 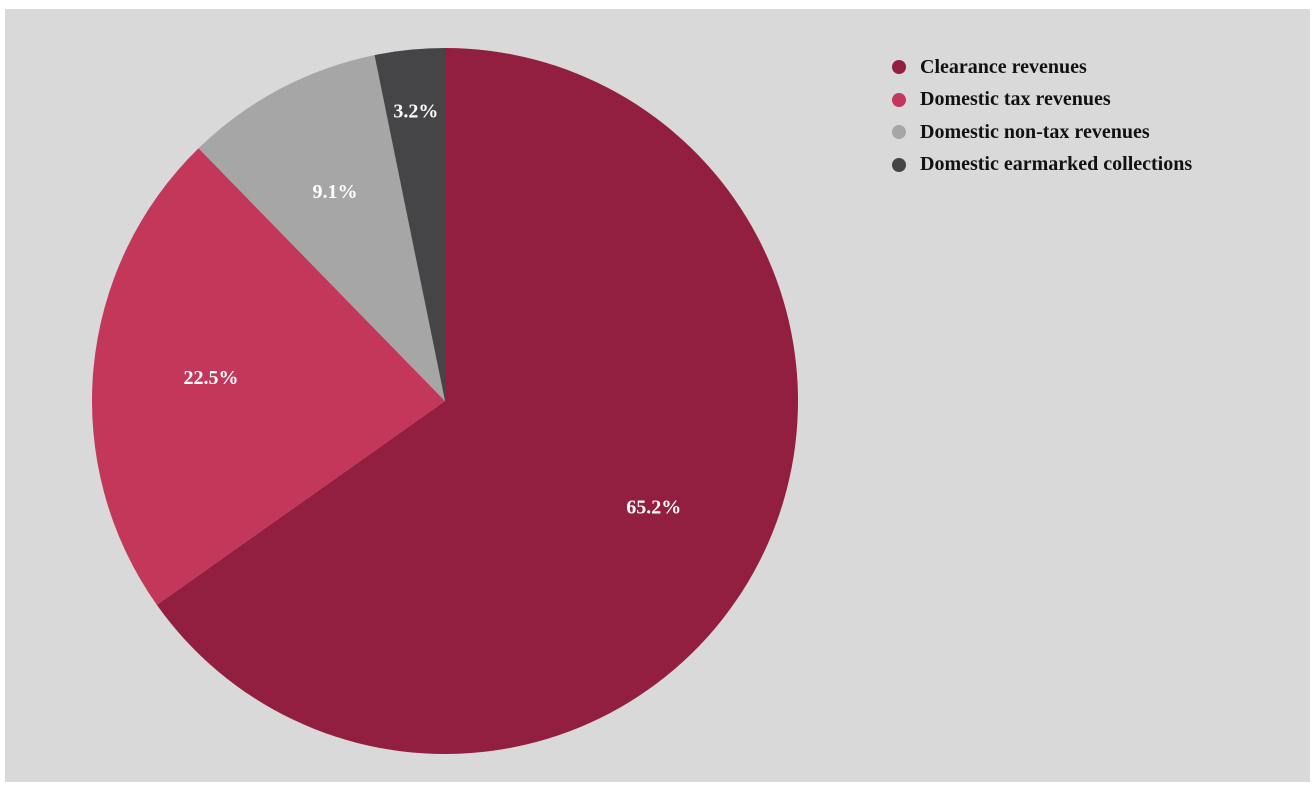 What do you see at coordinates (1003, 66) in the screenshot?
I see `legend-label: Clearance revenues` at bounding box center [1003, 66].